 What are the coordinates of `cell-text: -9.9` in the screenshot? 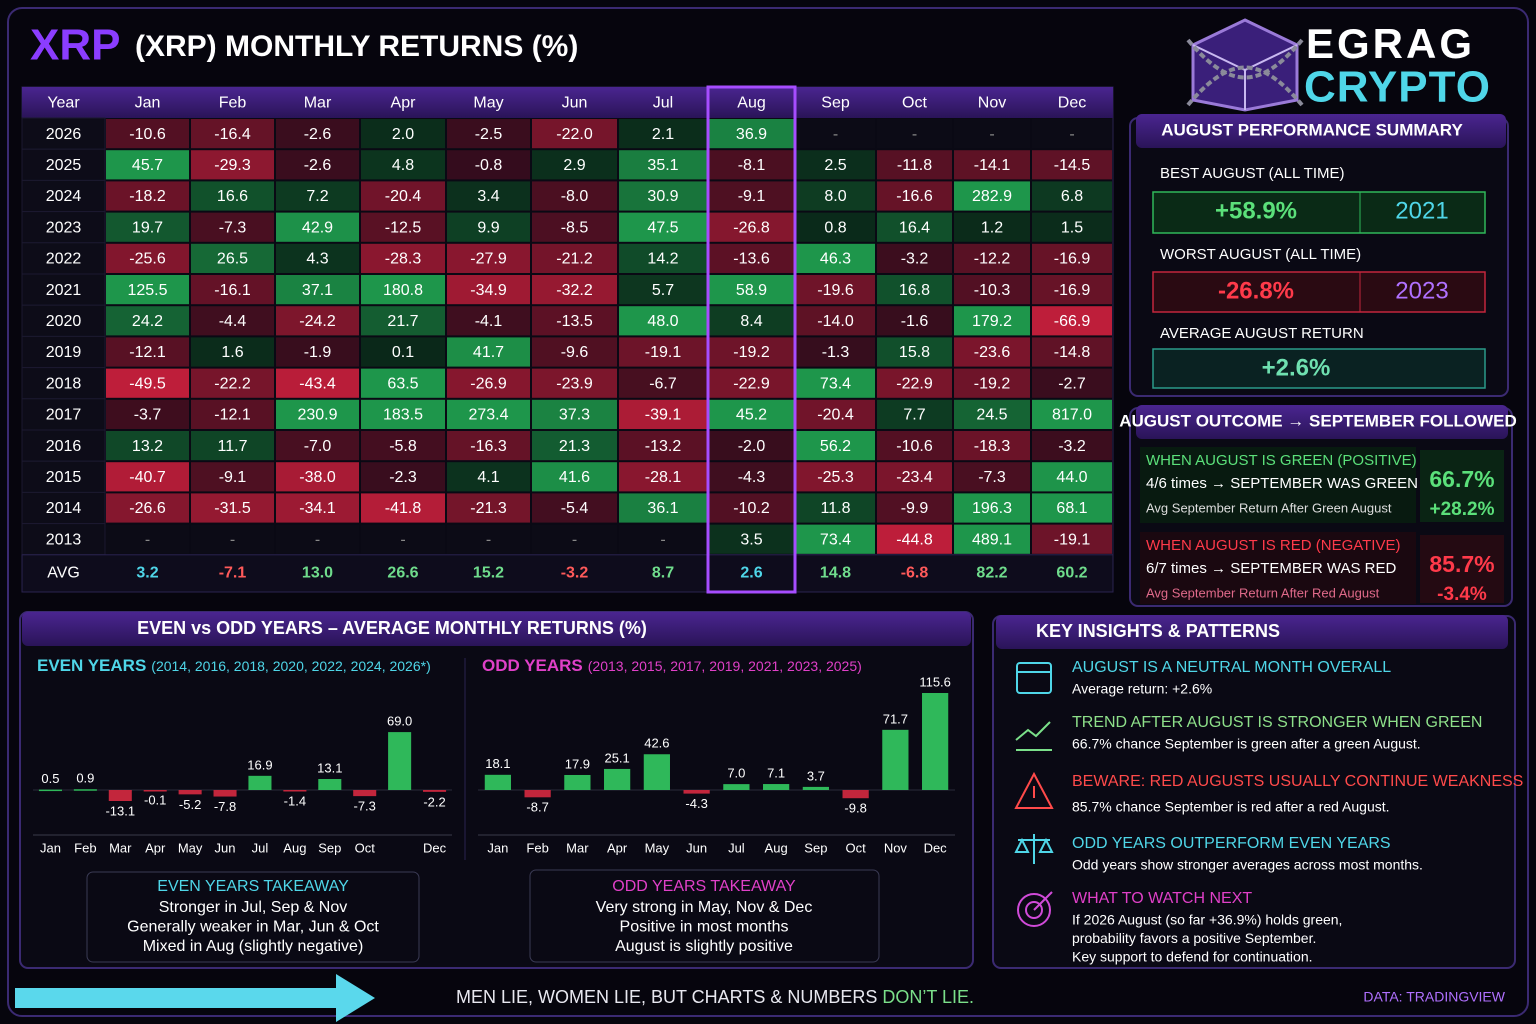 It's located at (915, 508).